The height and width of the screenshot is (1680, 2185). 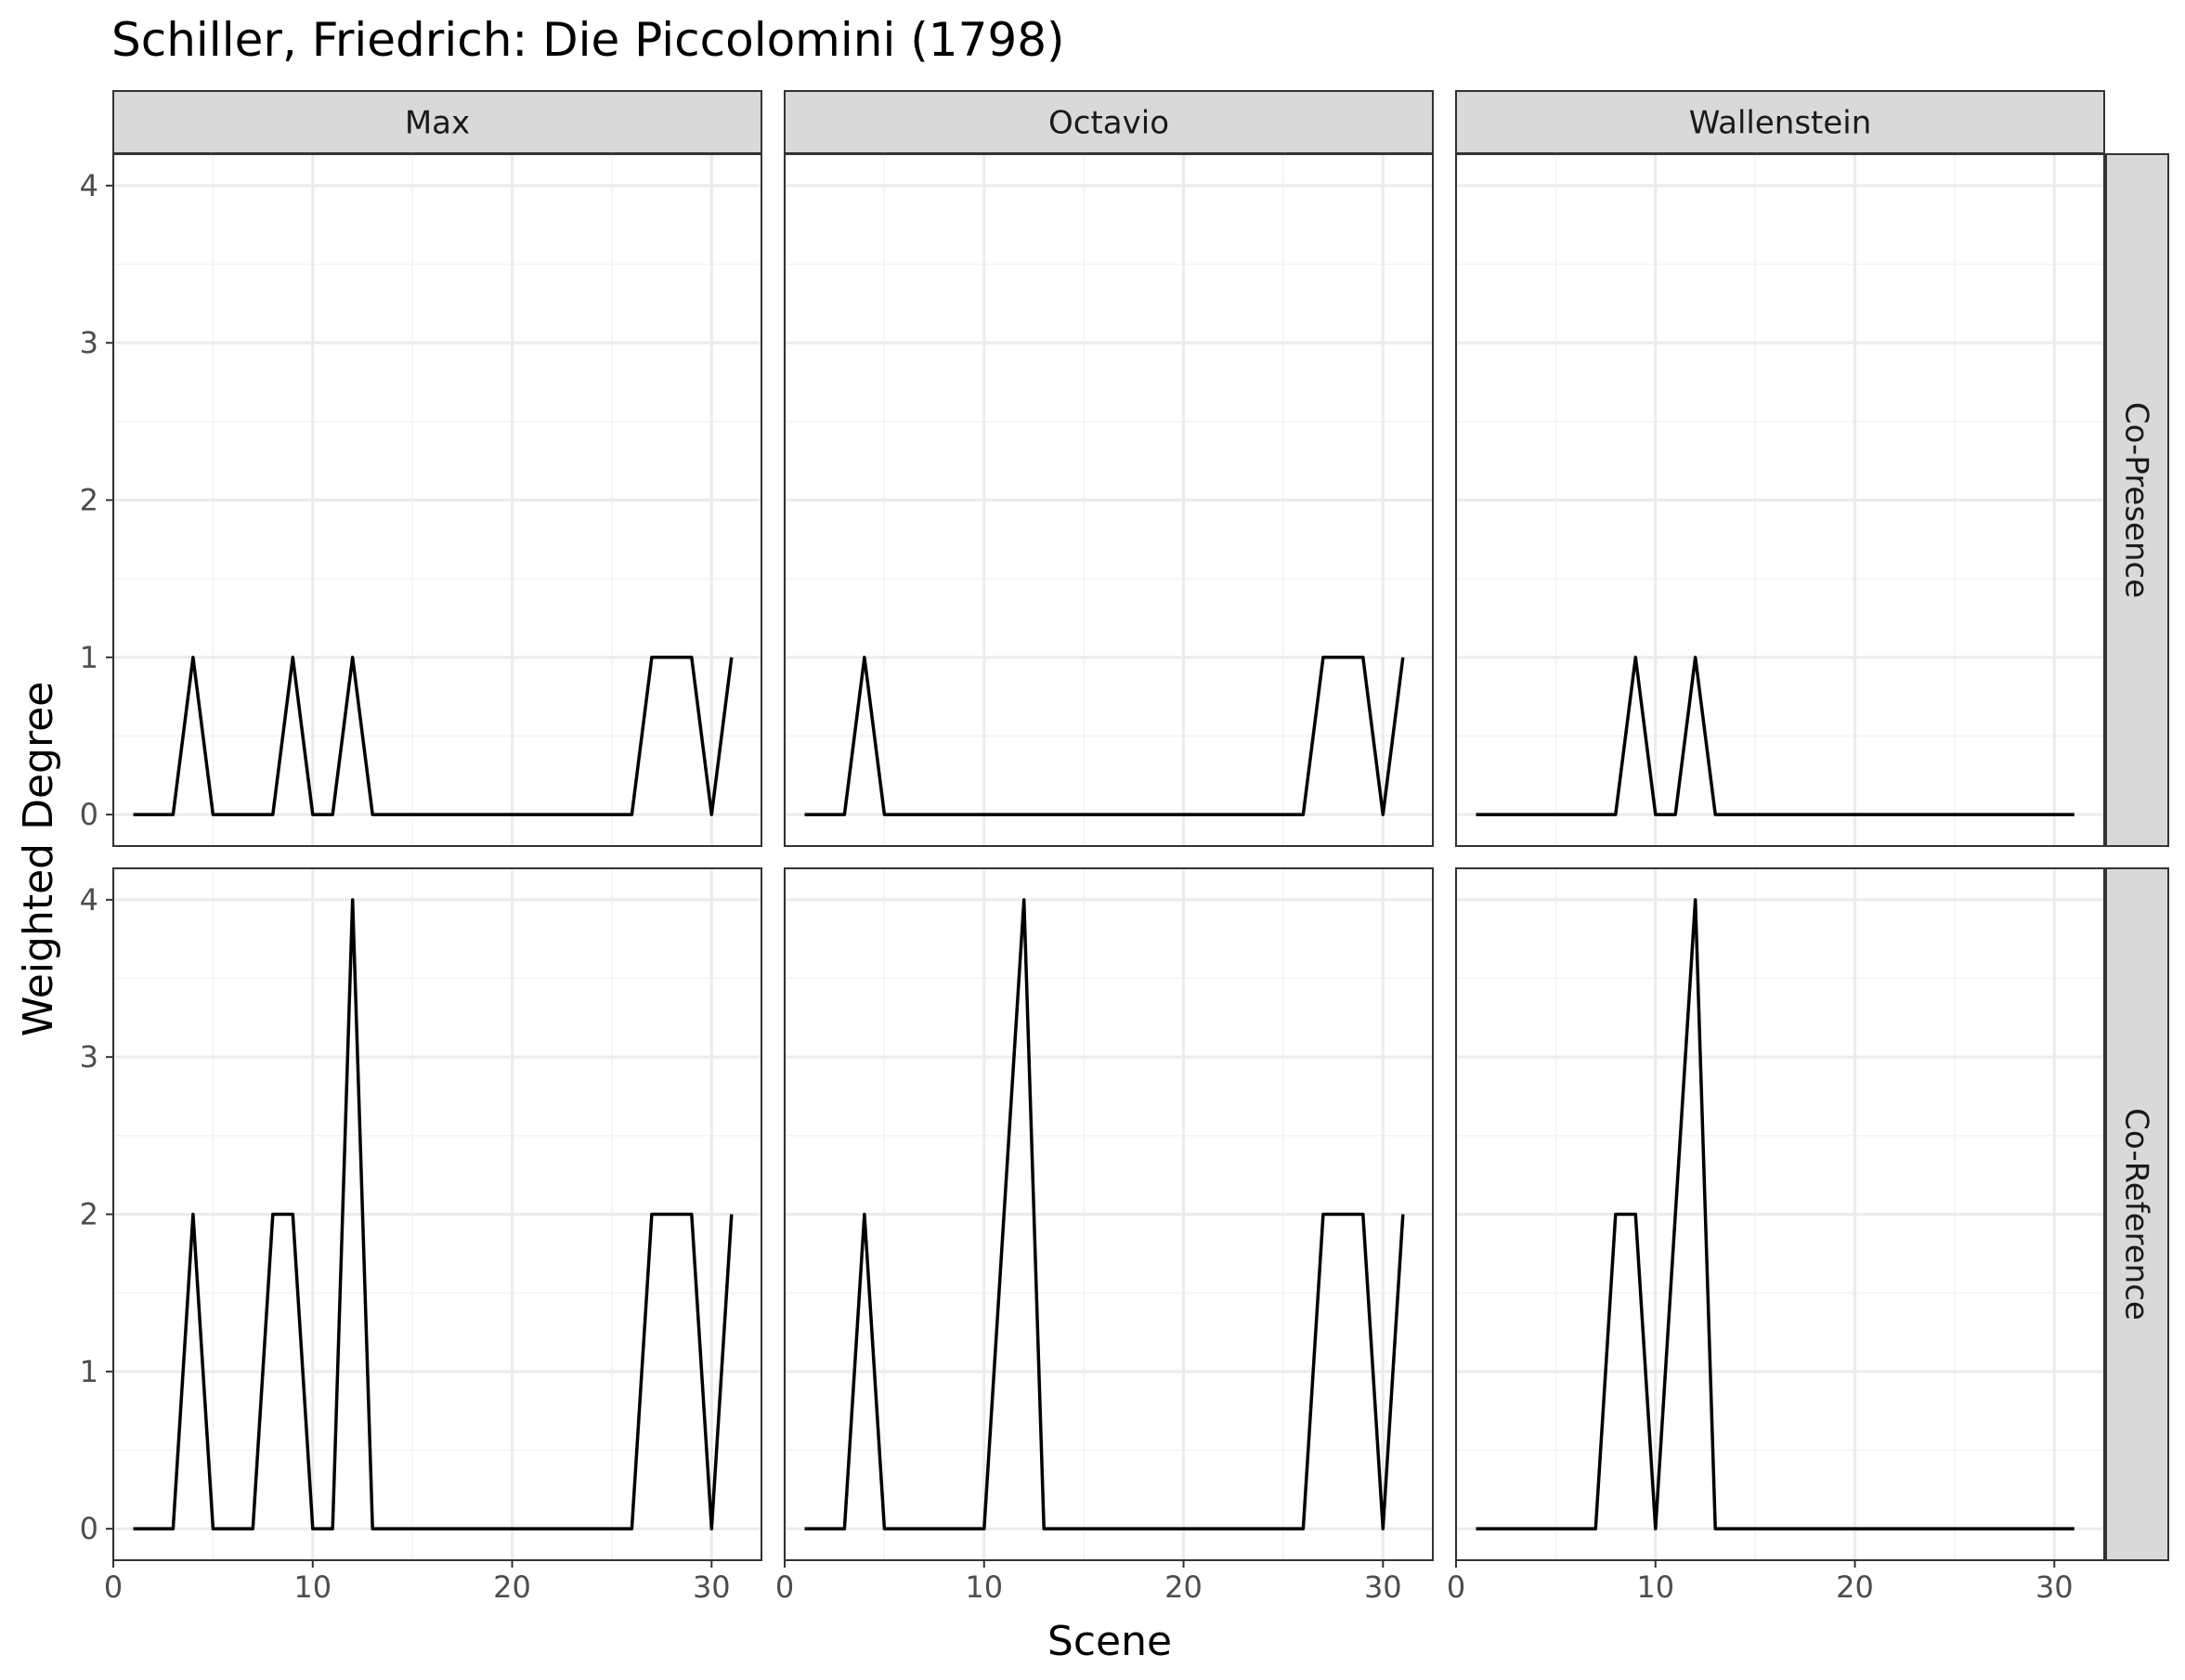 What do you see at coordinates (421, 500) in the screenshot?
I see `panel-max-co-presence: 0 1 2 3 4` at bounding box center [421, 500].